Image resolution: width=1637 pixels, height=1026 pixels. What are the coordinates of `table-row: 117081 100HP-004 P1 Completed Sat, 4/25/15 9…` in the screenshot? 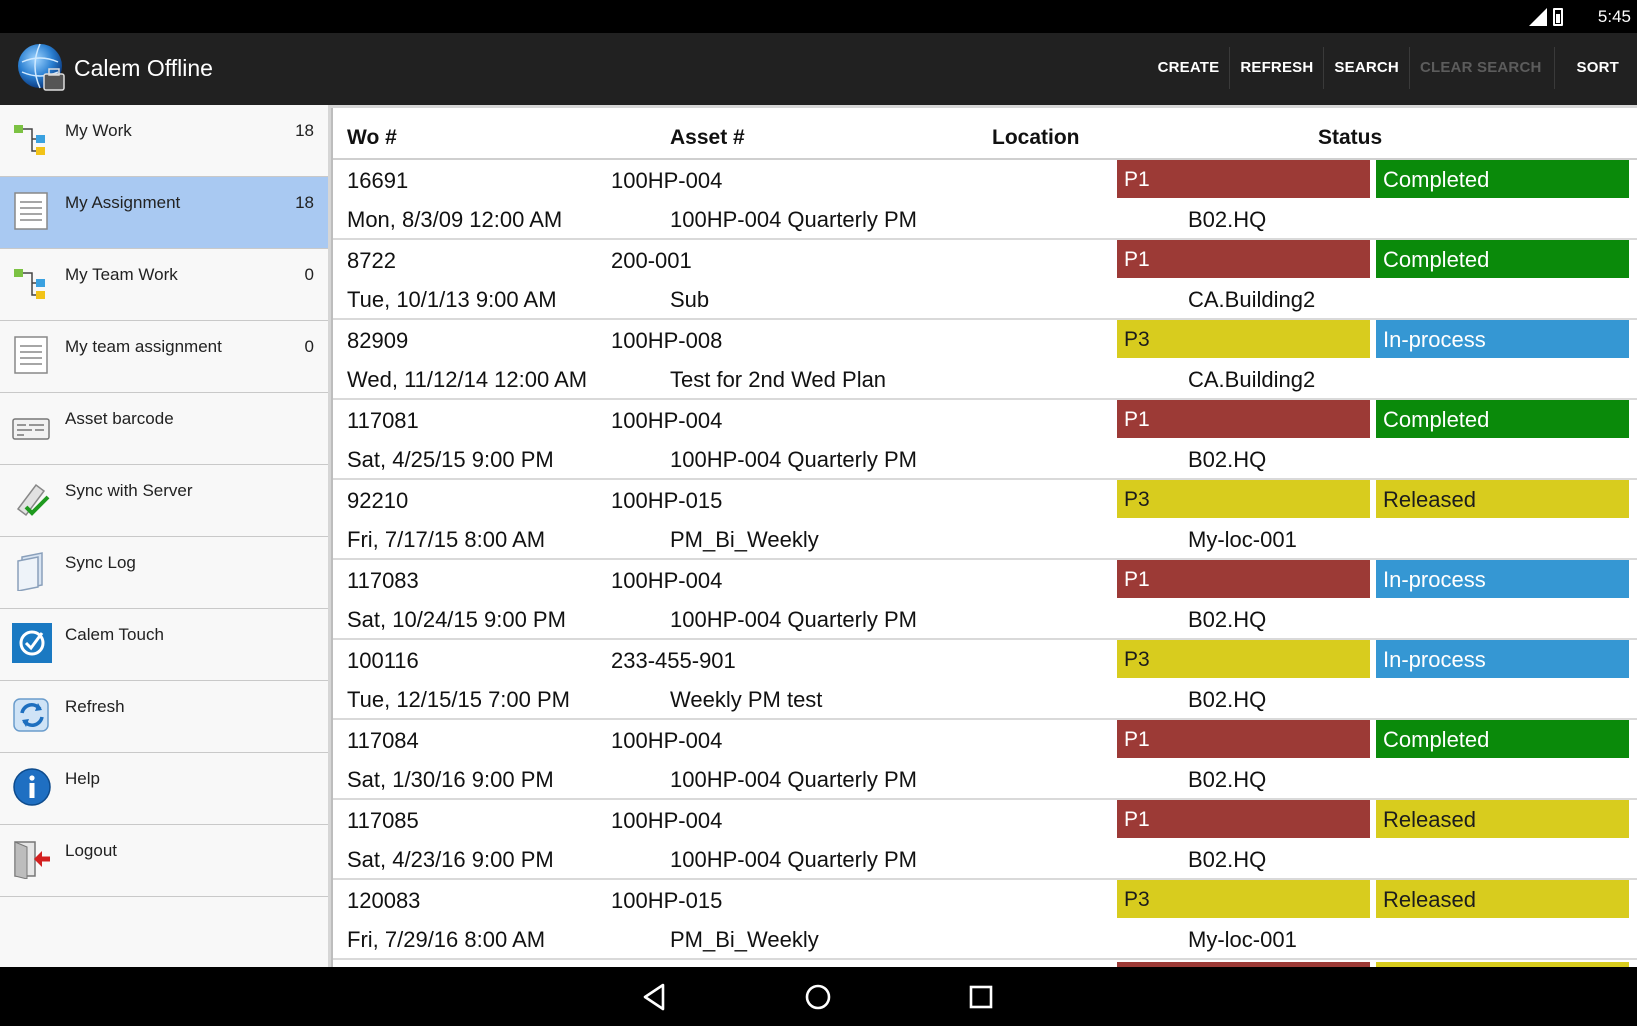 It's located at (985, 440).